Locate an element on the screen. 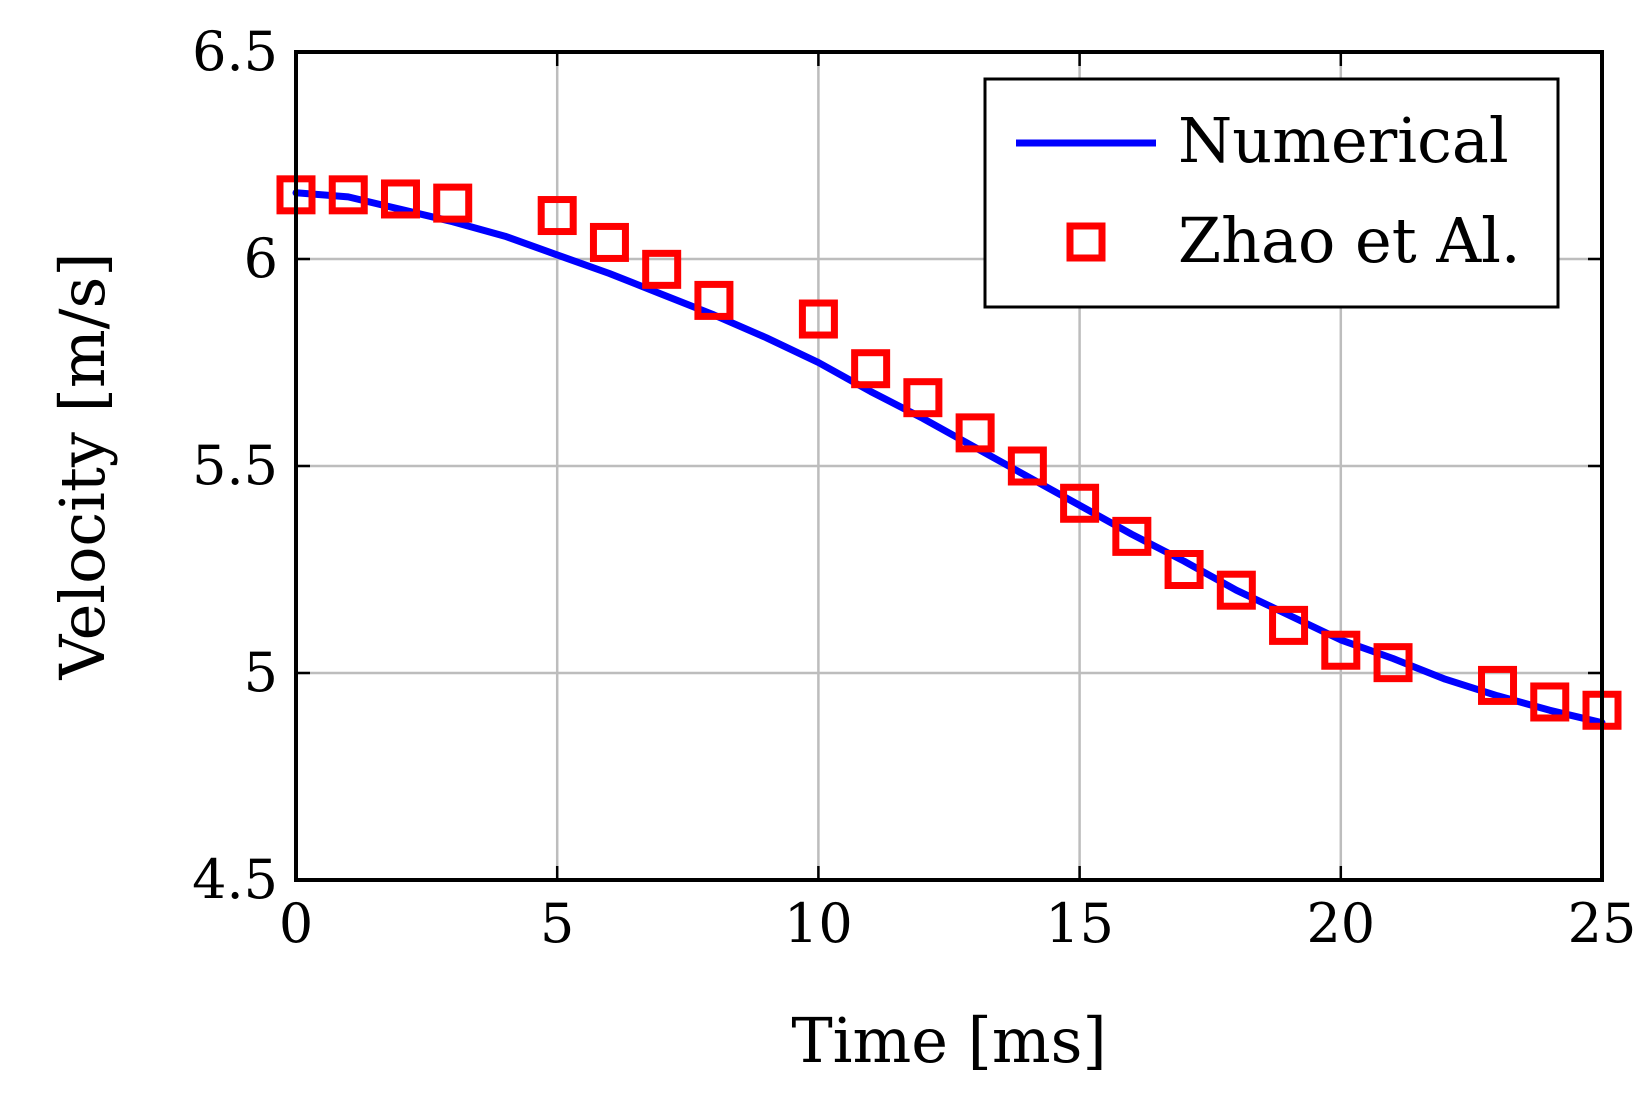 This screenshot has width=1650, height=1108. y-axis-title: Velocity [m/s] is located at coordinates (82, 466).